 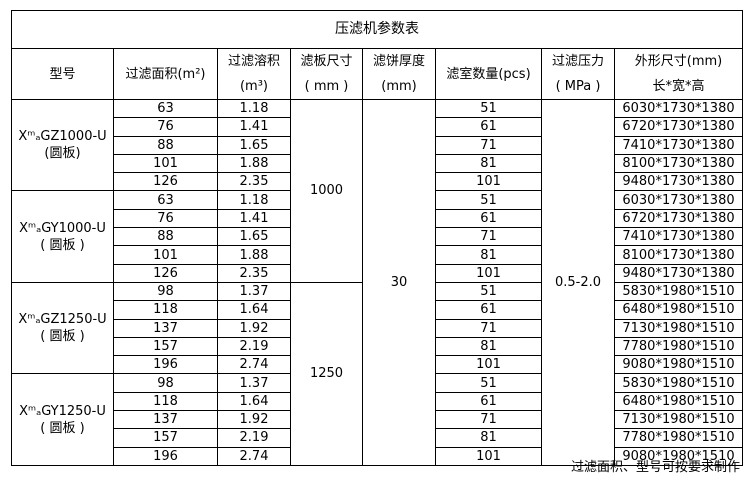 What do you see at coordinates (399, 74) in the screenshot?
I see `header-cake-thickness: 滤饼厚度 (mm)` at bounding box center [399, 74].